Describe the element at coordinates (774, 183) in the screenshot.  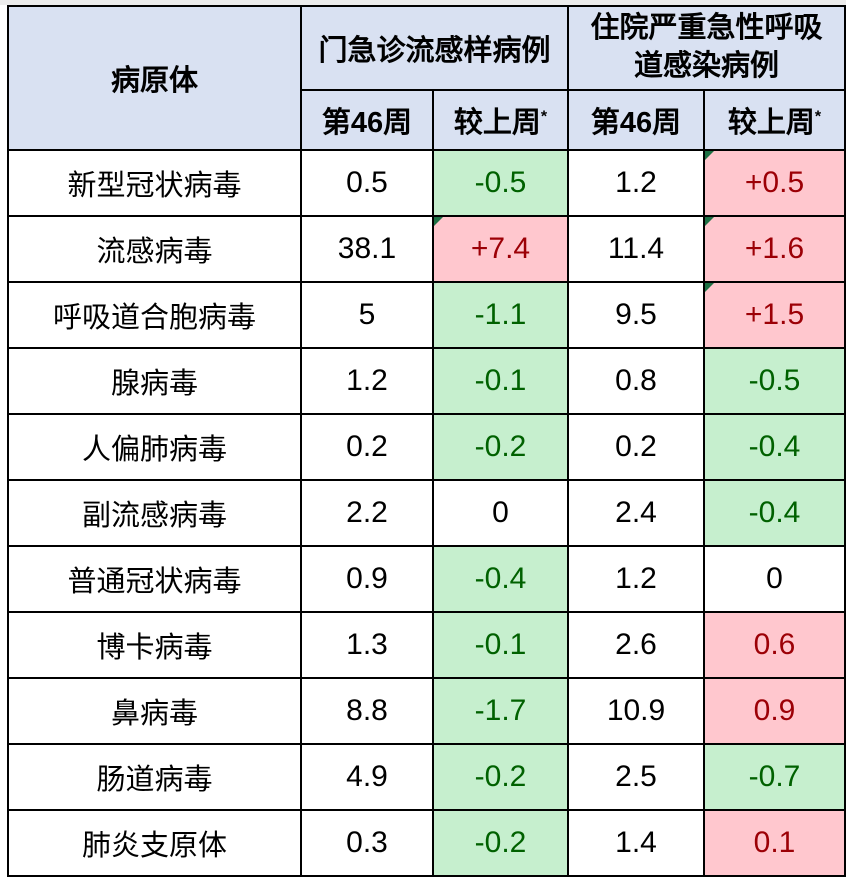
I see `inpatient-change-cell: +0.5` at that location.